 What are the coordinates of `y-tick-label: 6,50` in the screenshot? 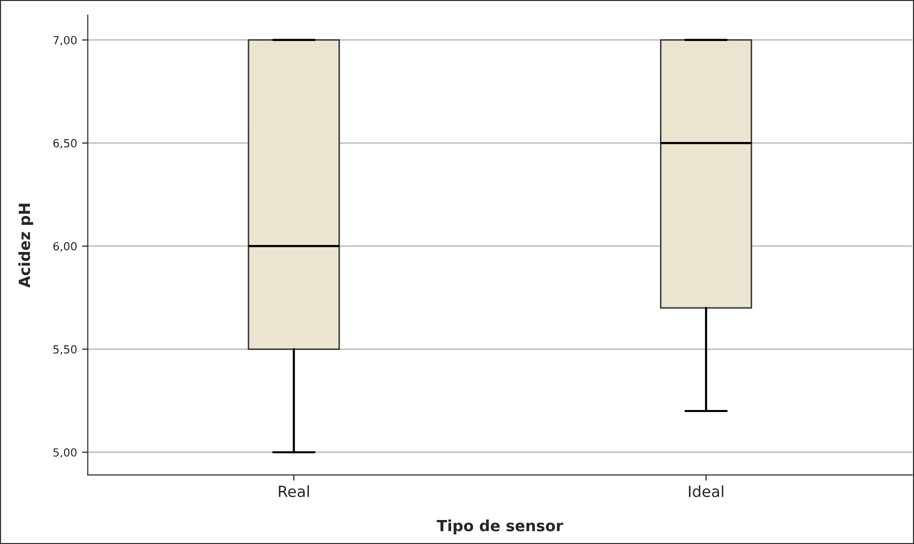 It's located at (65, 144).